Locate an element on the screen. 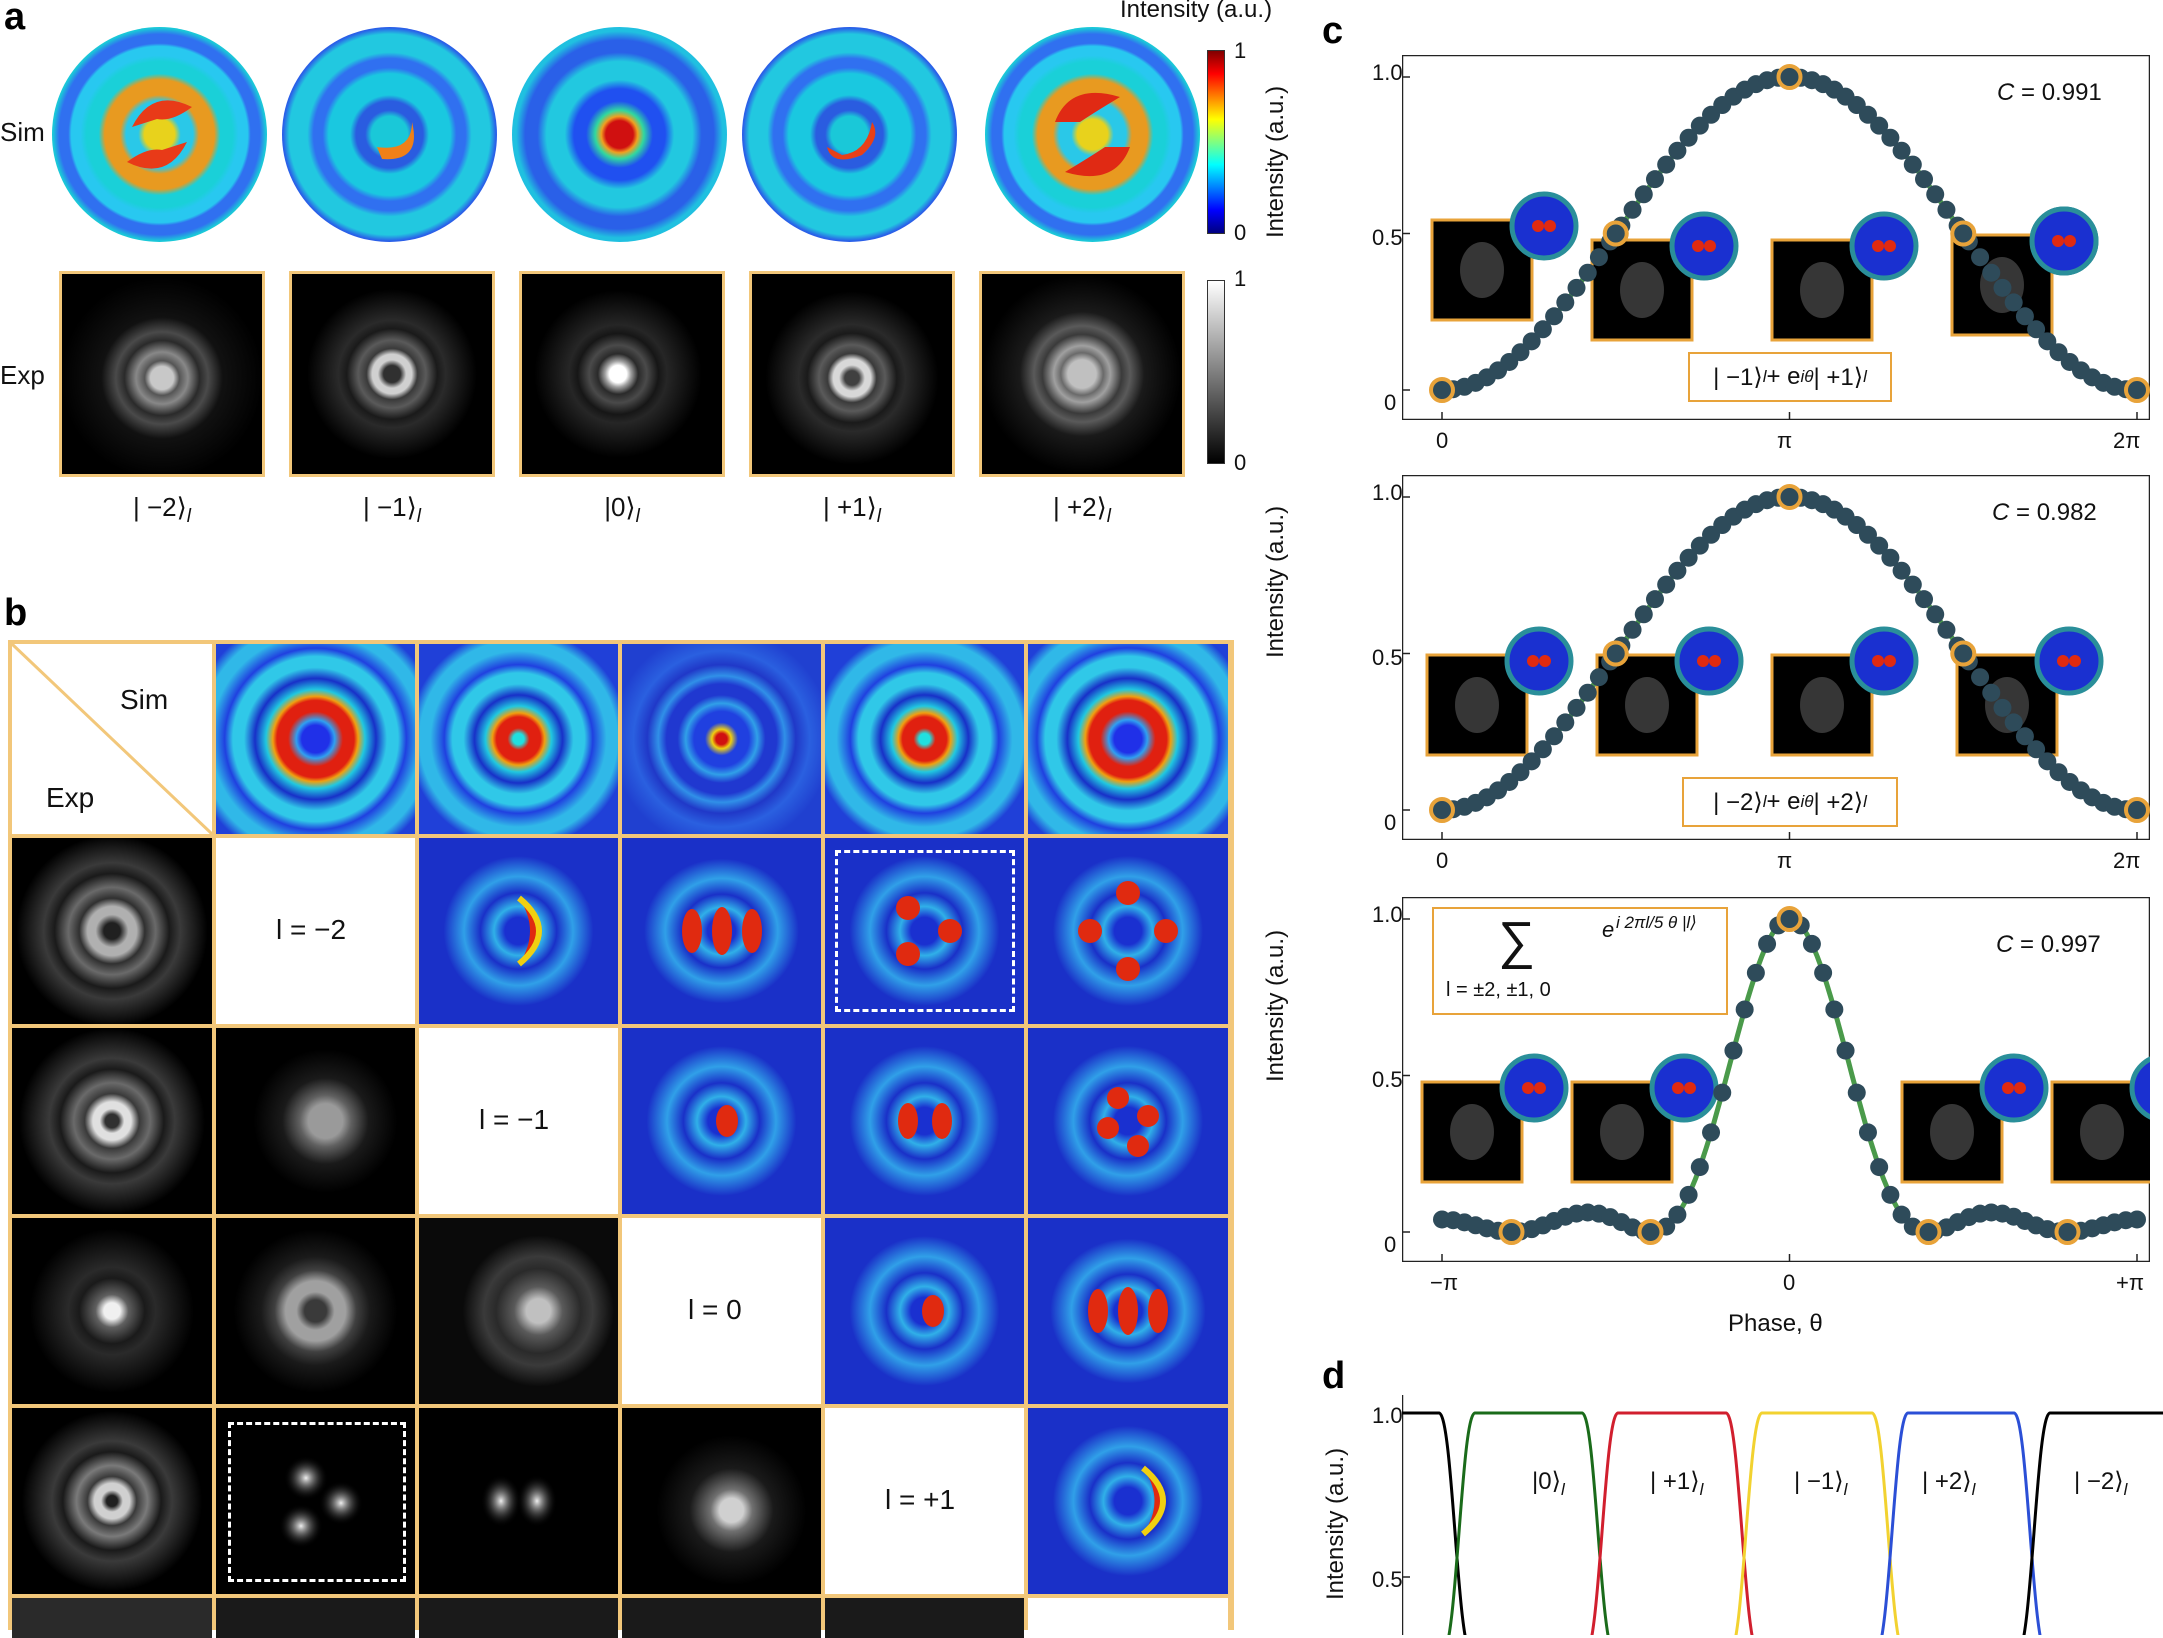 This screenshot has height=1638, width=2163. sim-cell-r2-c3 is located at coordinates (721, 1121).